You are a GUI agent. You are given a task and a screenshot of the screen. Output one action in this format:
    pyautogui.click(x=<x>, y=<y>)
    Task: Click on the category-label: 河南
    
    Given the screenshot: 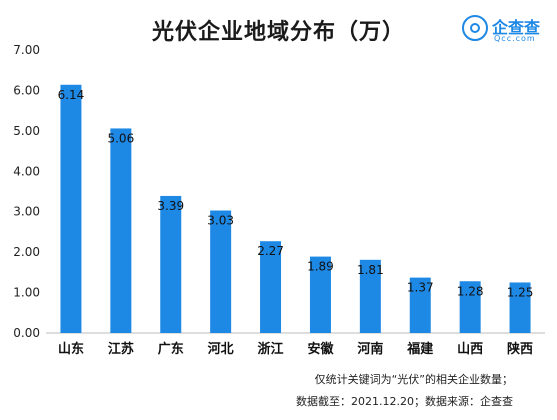 What is the action you would take?
    pyautogui.click(x=370, y=349)
    